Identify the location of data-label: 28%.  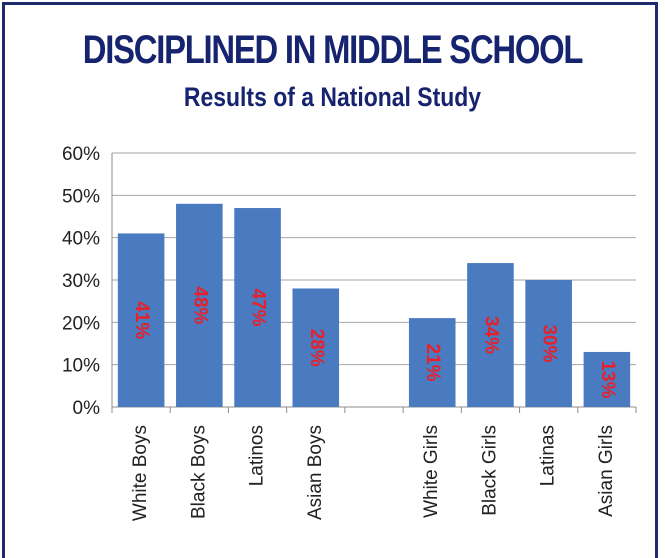
(316, 348).